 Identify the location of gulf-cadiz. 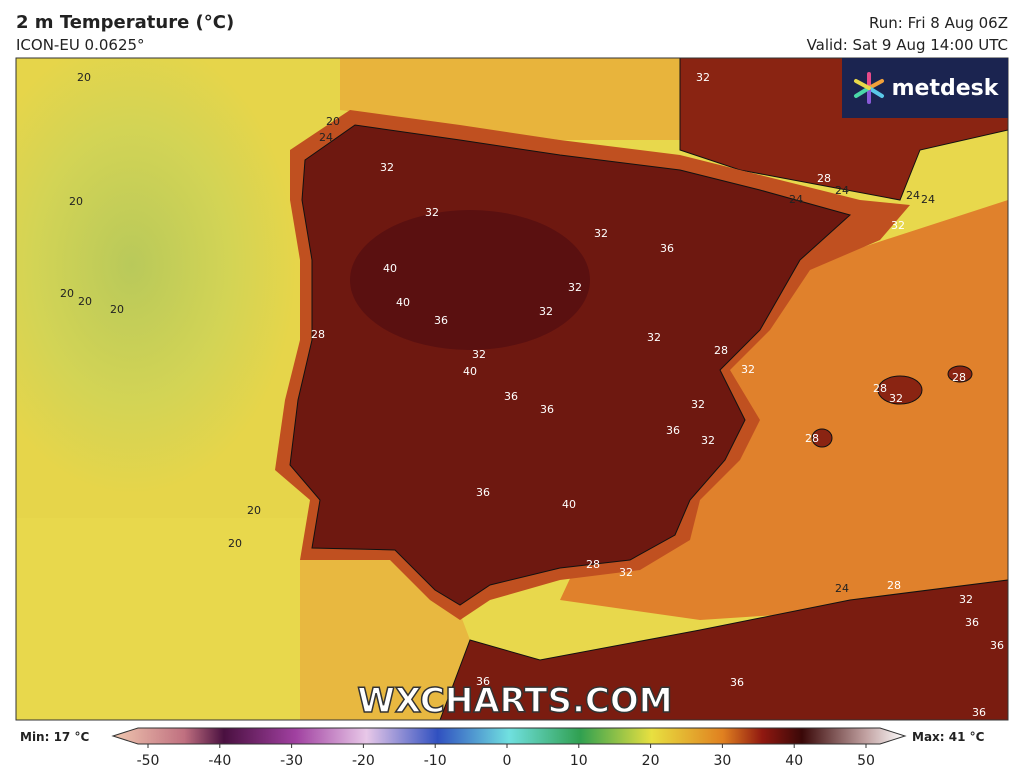
(385, 640).